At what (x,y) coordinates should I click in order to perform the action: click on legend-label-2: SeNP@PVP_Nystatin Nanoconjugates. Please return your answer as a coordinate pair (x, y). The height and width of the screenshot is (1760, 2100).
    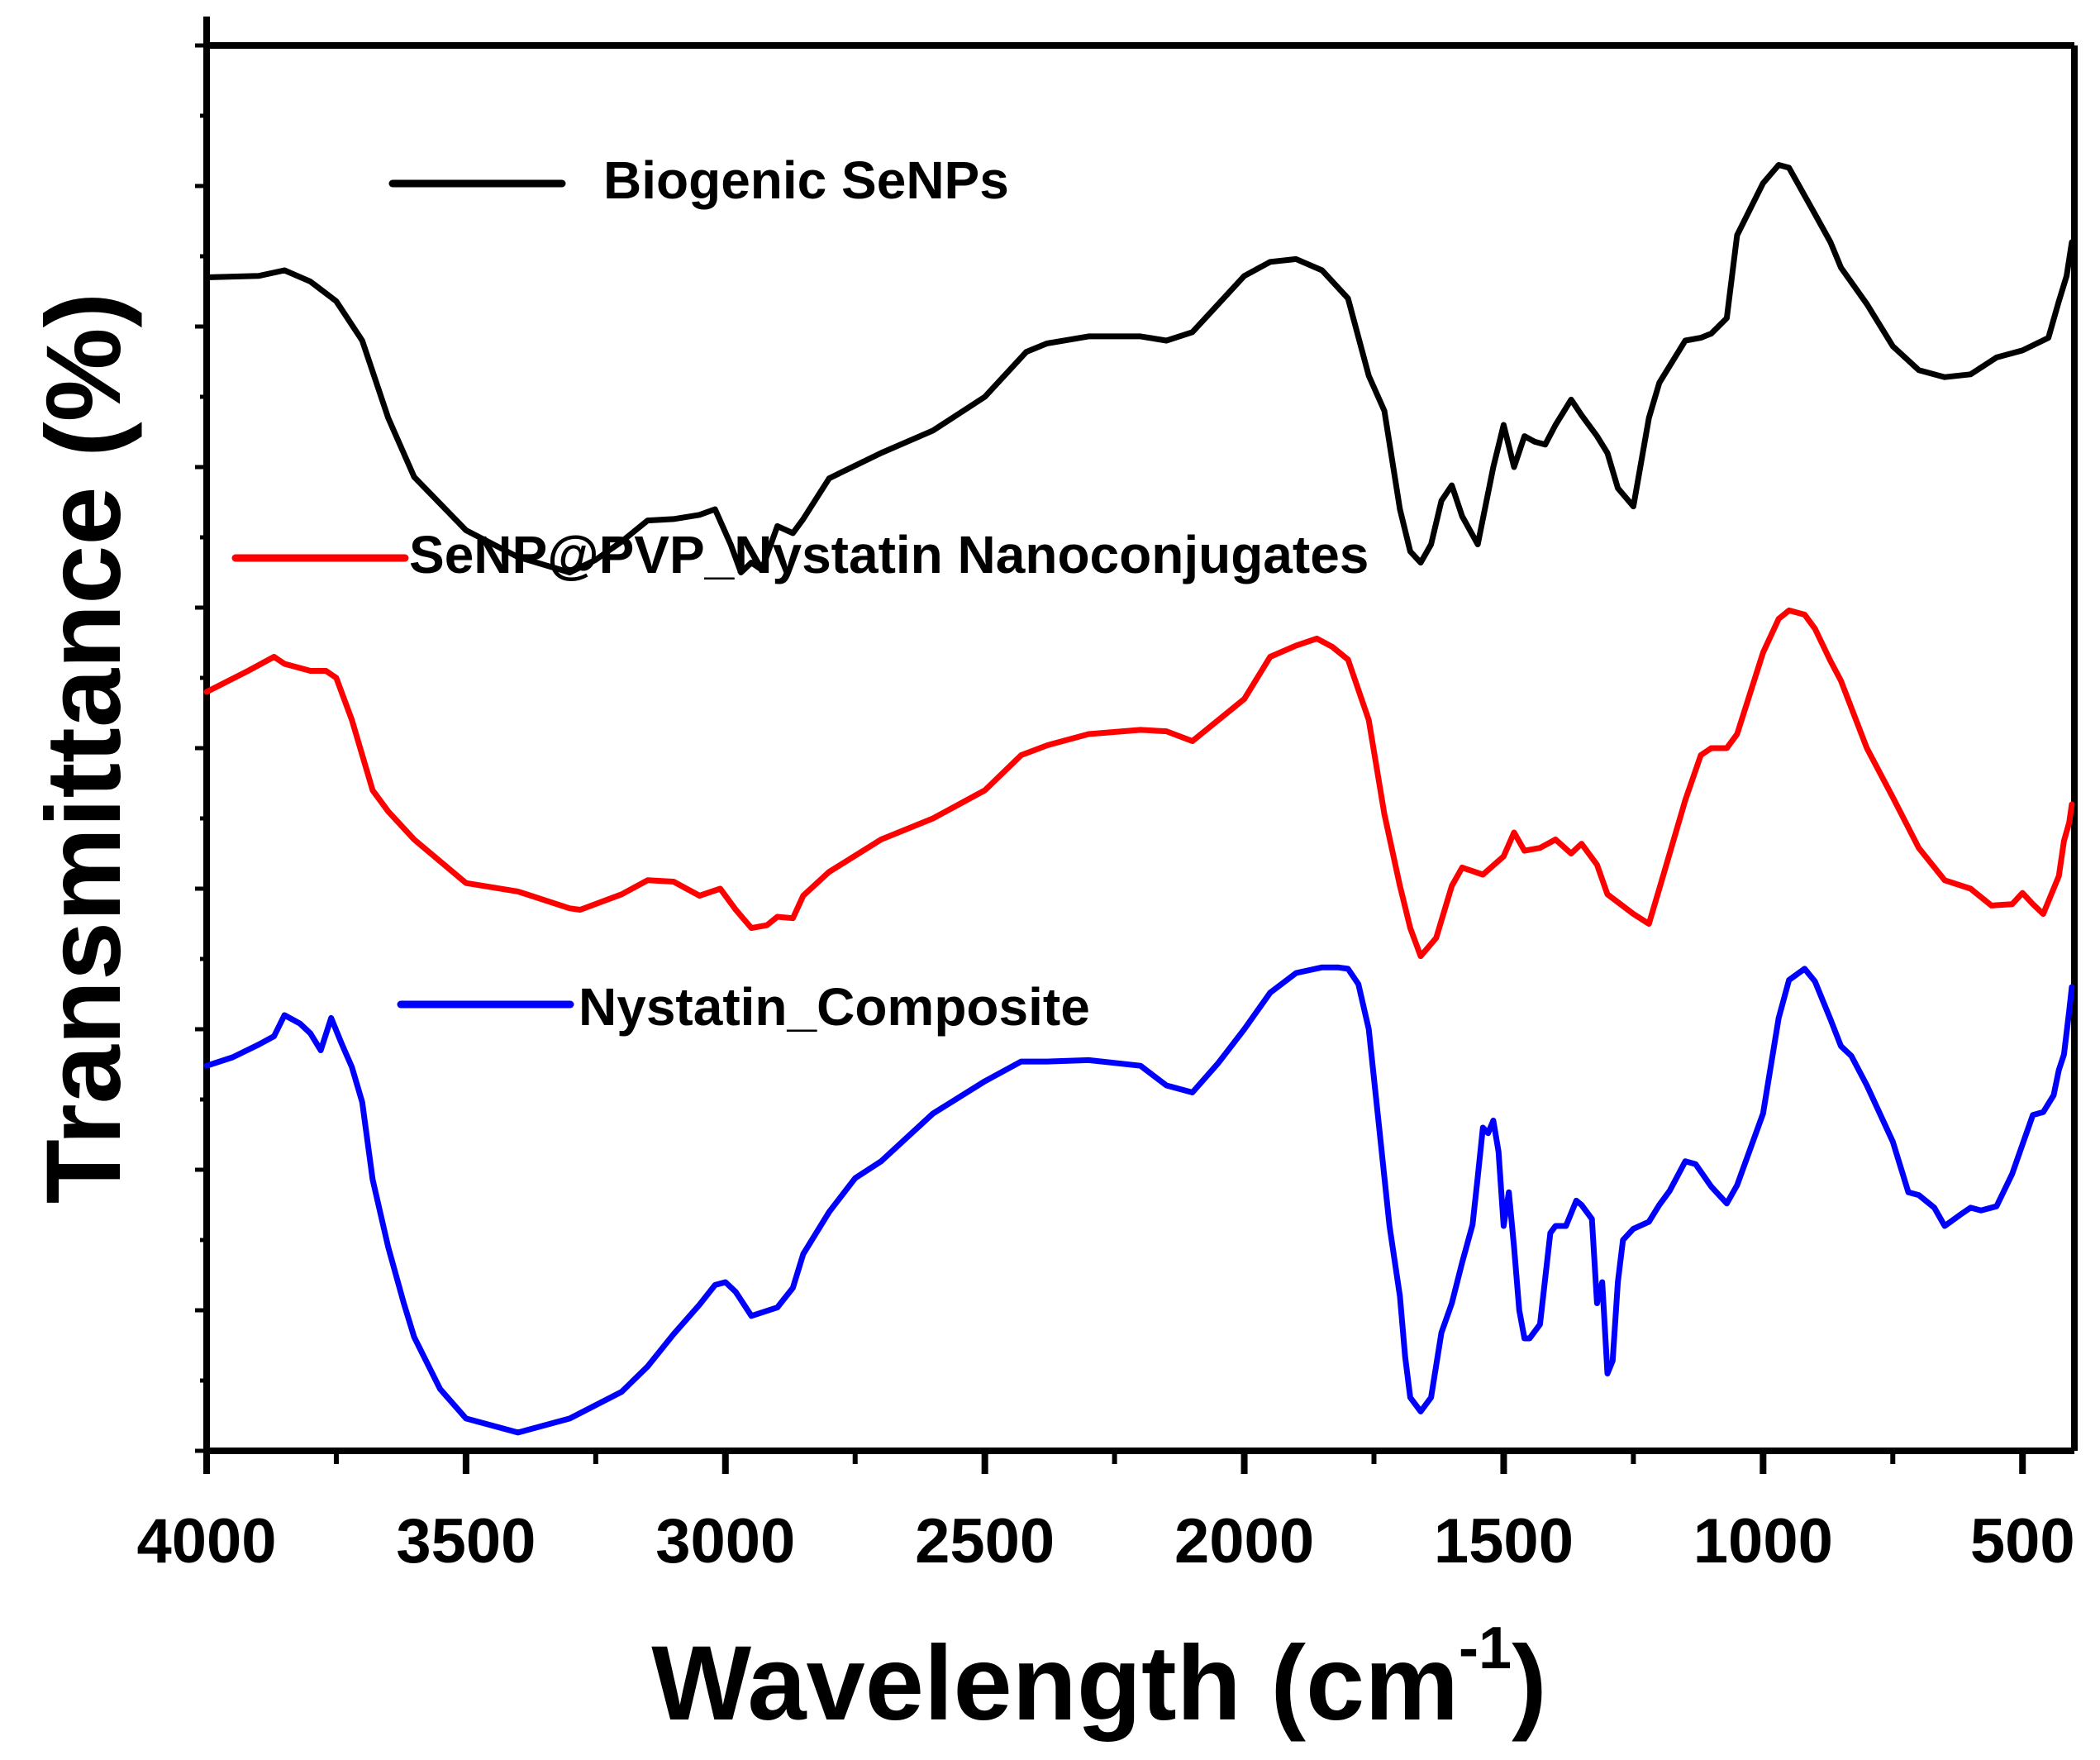
    Looking at the image, I should click on (889, 554).